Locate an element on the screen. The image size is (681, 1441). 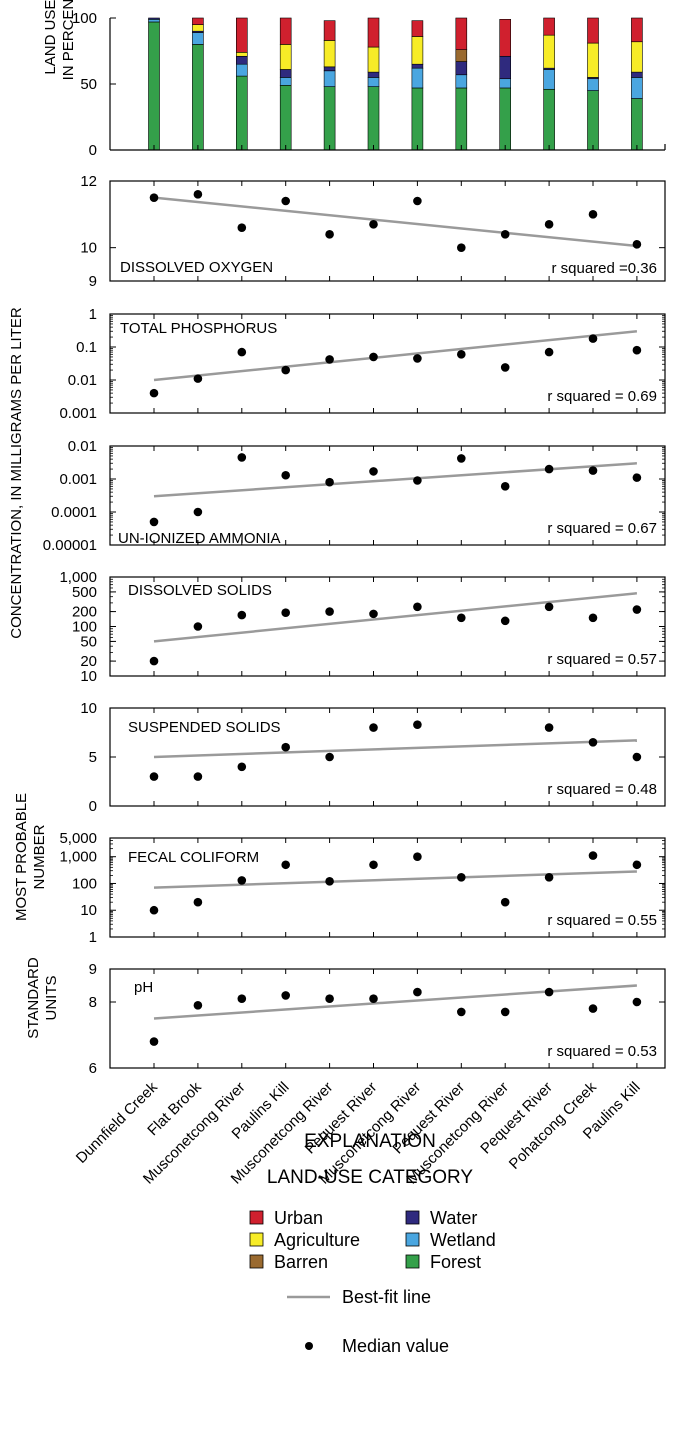
panel-title: DISSOLVED OXYGEN is located at coordinates (196, 267).